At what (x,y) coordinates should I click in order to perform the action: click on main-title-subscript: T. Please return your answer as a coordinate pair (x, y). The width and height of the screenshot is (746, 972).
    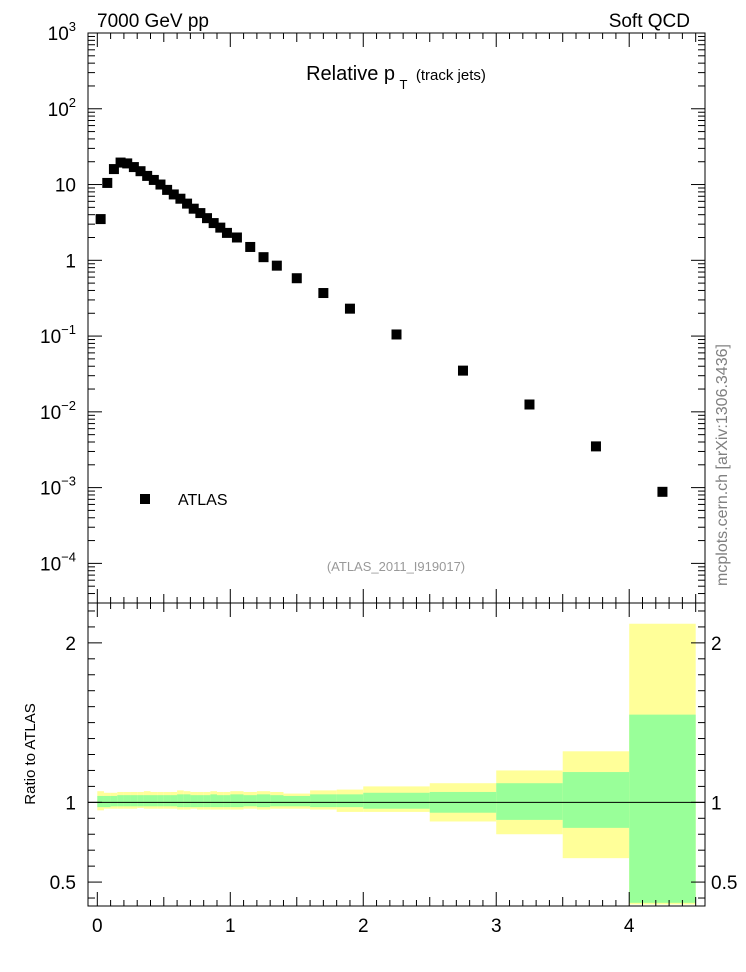
    Looking at the image, I should click on (403, 84).